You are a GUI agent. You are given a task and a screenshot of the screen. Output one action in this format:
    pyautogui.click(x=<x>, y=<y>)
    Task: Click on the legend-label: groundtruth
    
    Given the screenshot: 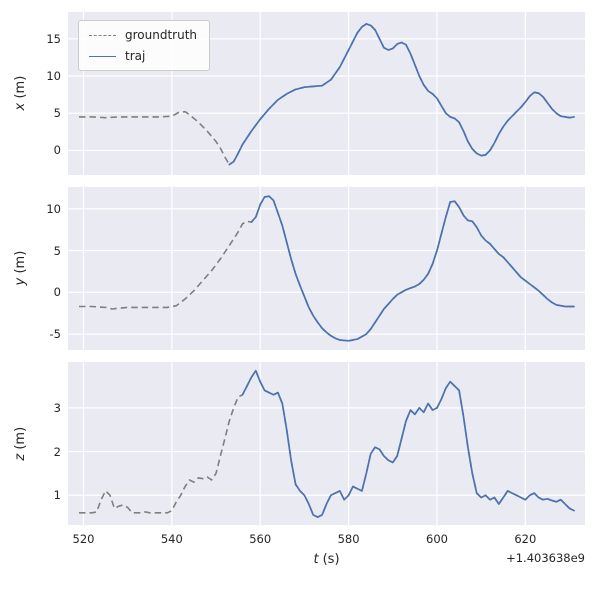 What is the action you would take?
    pyautogui.click(x=161, y=35)
    